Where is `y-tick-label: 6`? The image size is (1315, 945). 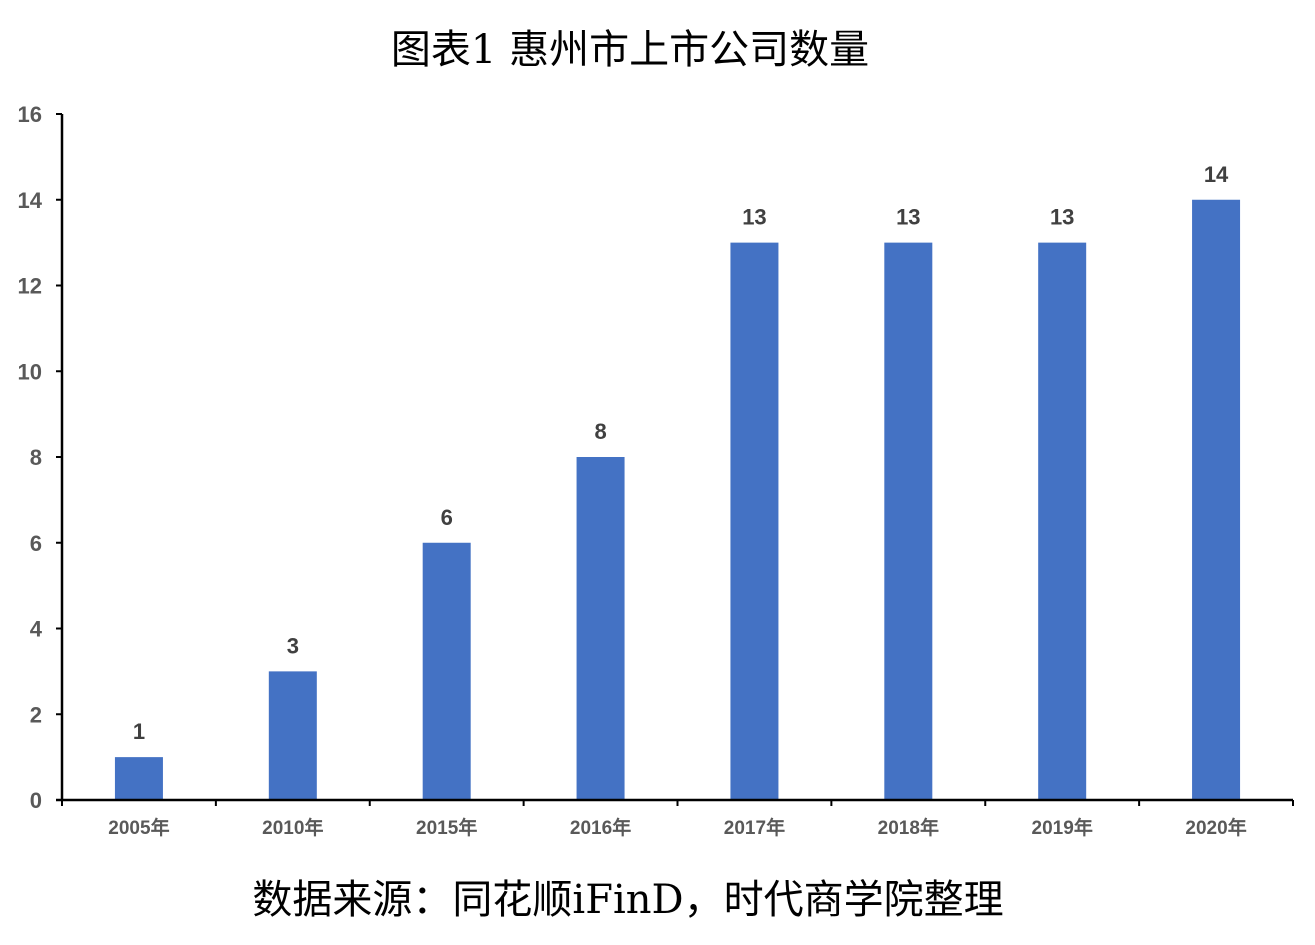
y-tick-label: 6 is located at coordinates (36, 543).